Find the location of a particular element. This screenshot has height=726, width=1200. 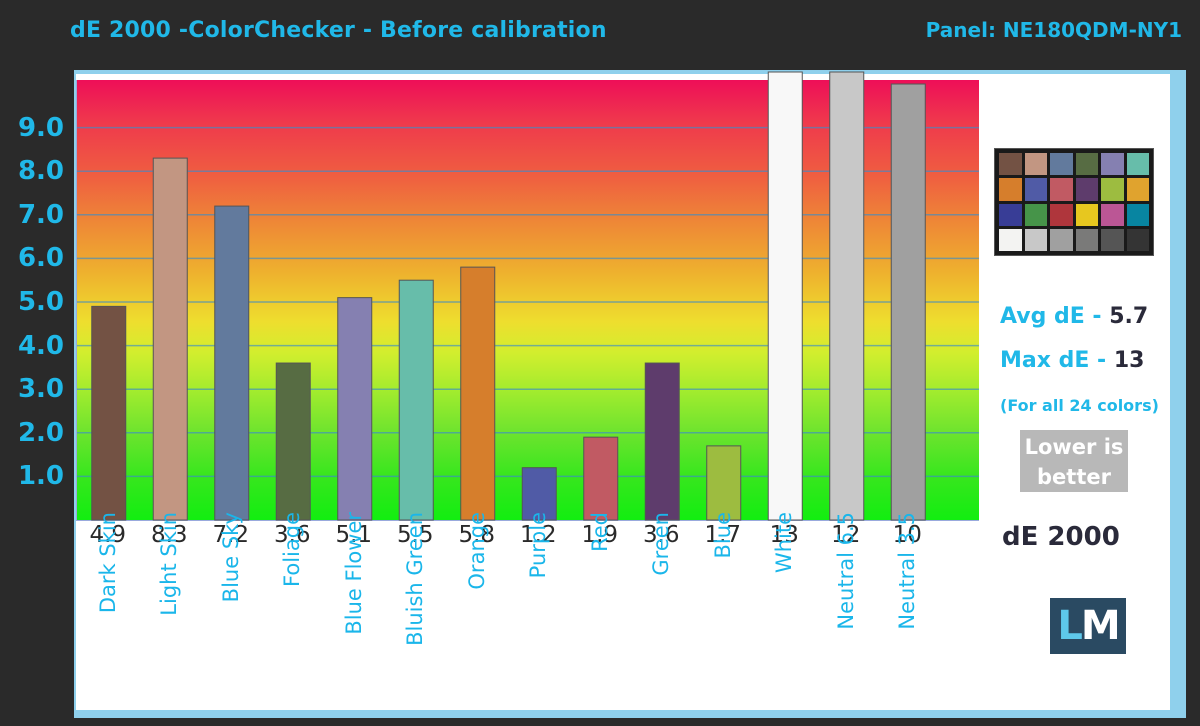

value-label: 8.3 is located at coordinates (169, 535).